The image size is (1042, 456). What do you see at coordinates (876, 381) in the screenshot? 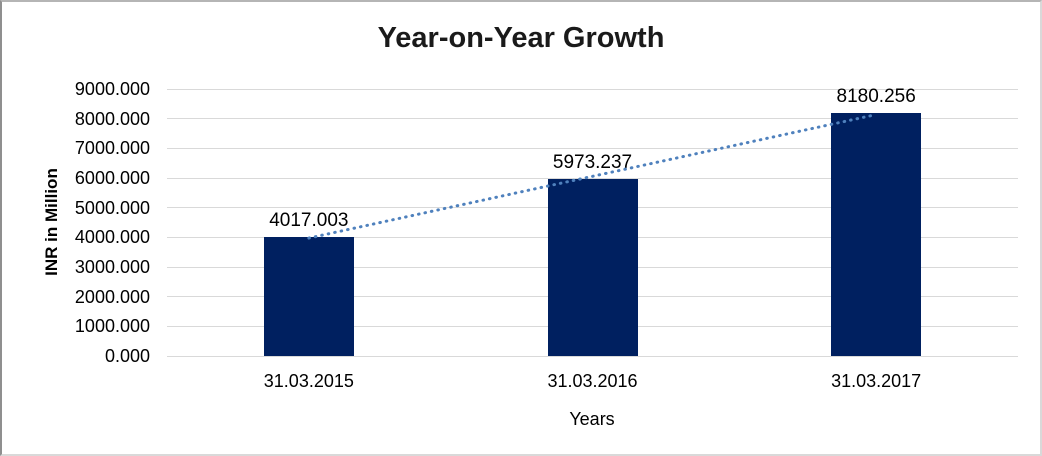
I see `x-axis-category-label: 31.03.2017` at bounding box center [876, 381].